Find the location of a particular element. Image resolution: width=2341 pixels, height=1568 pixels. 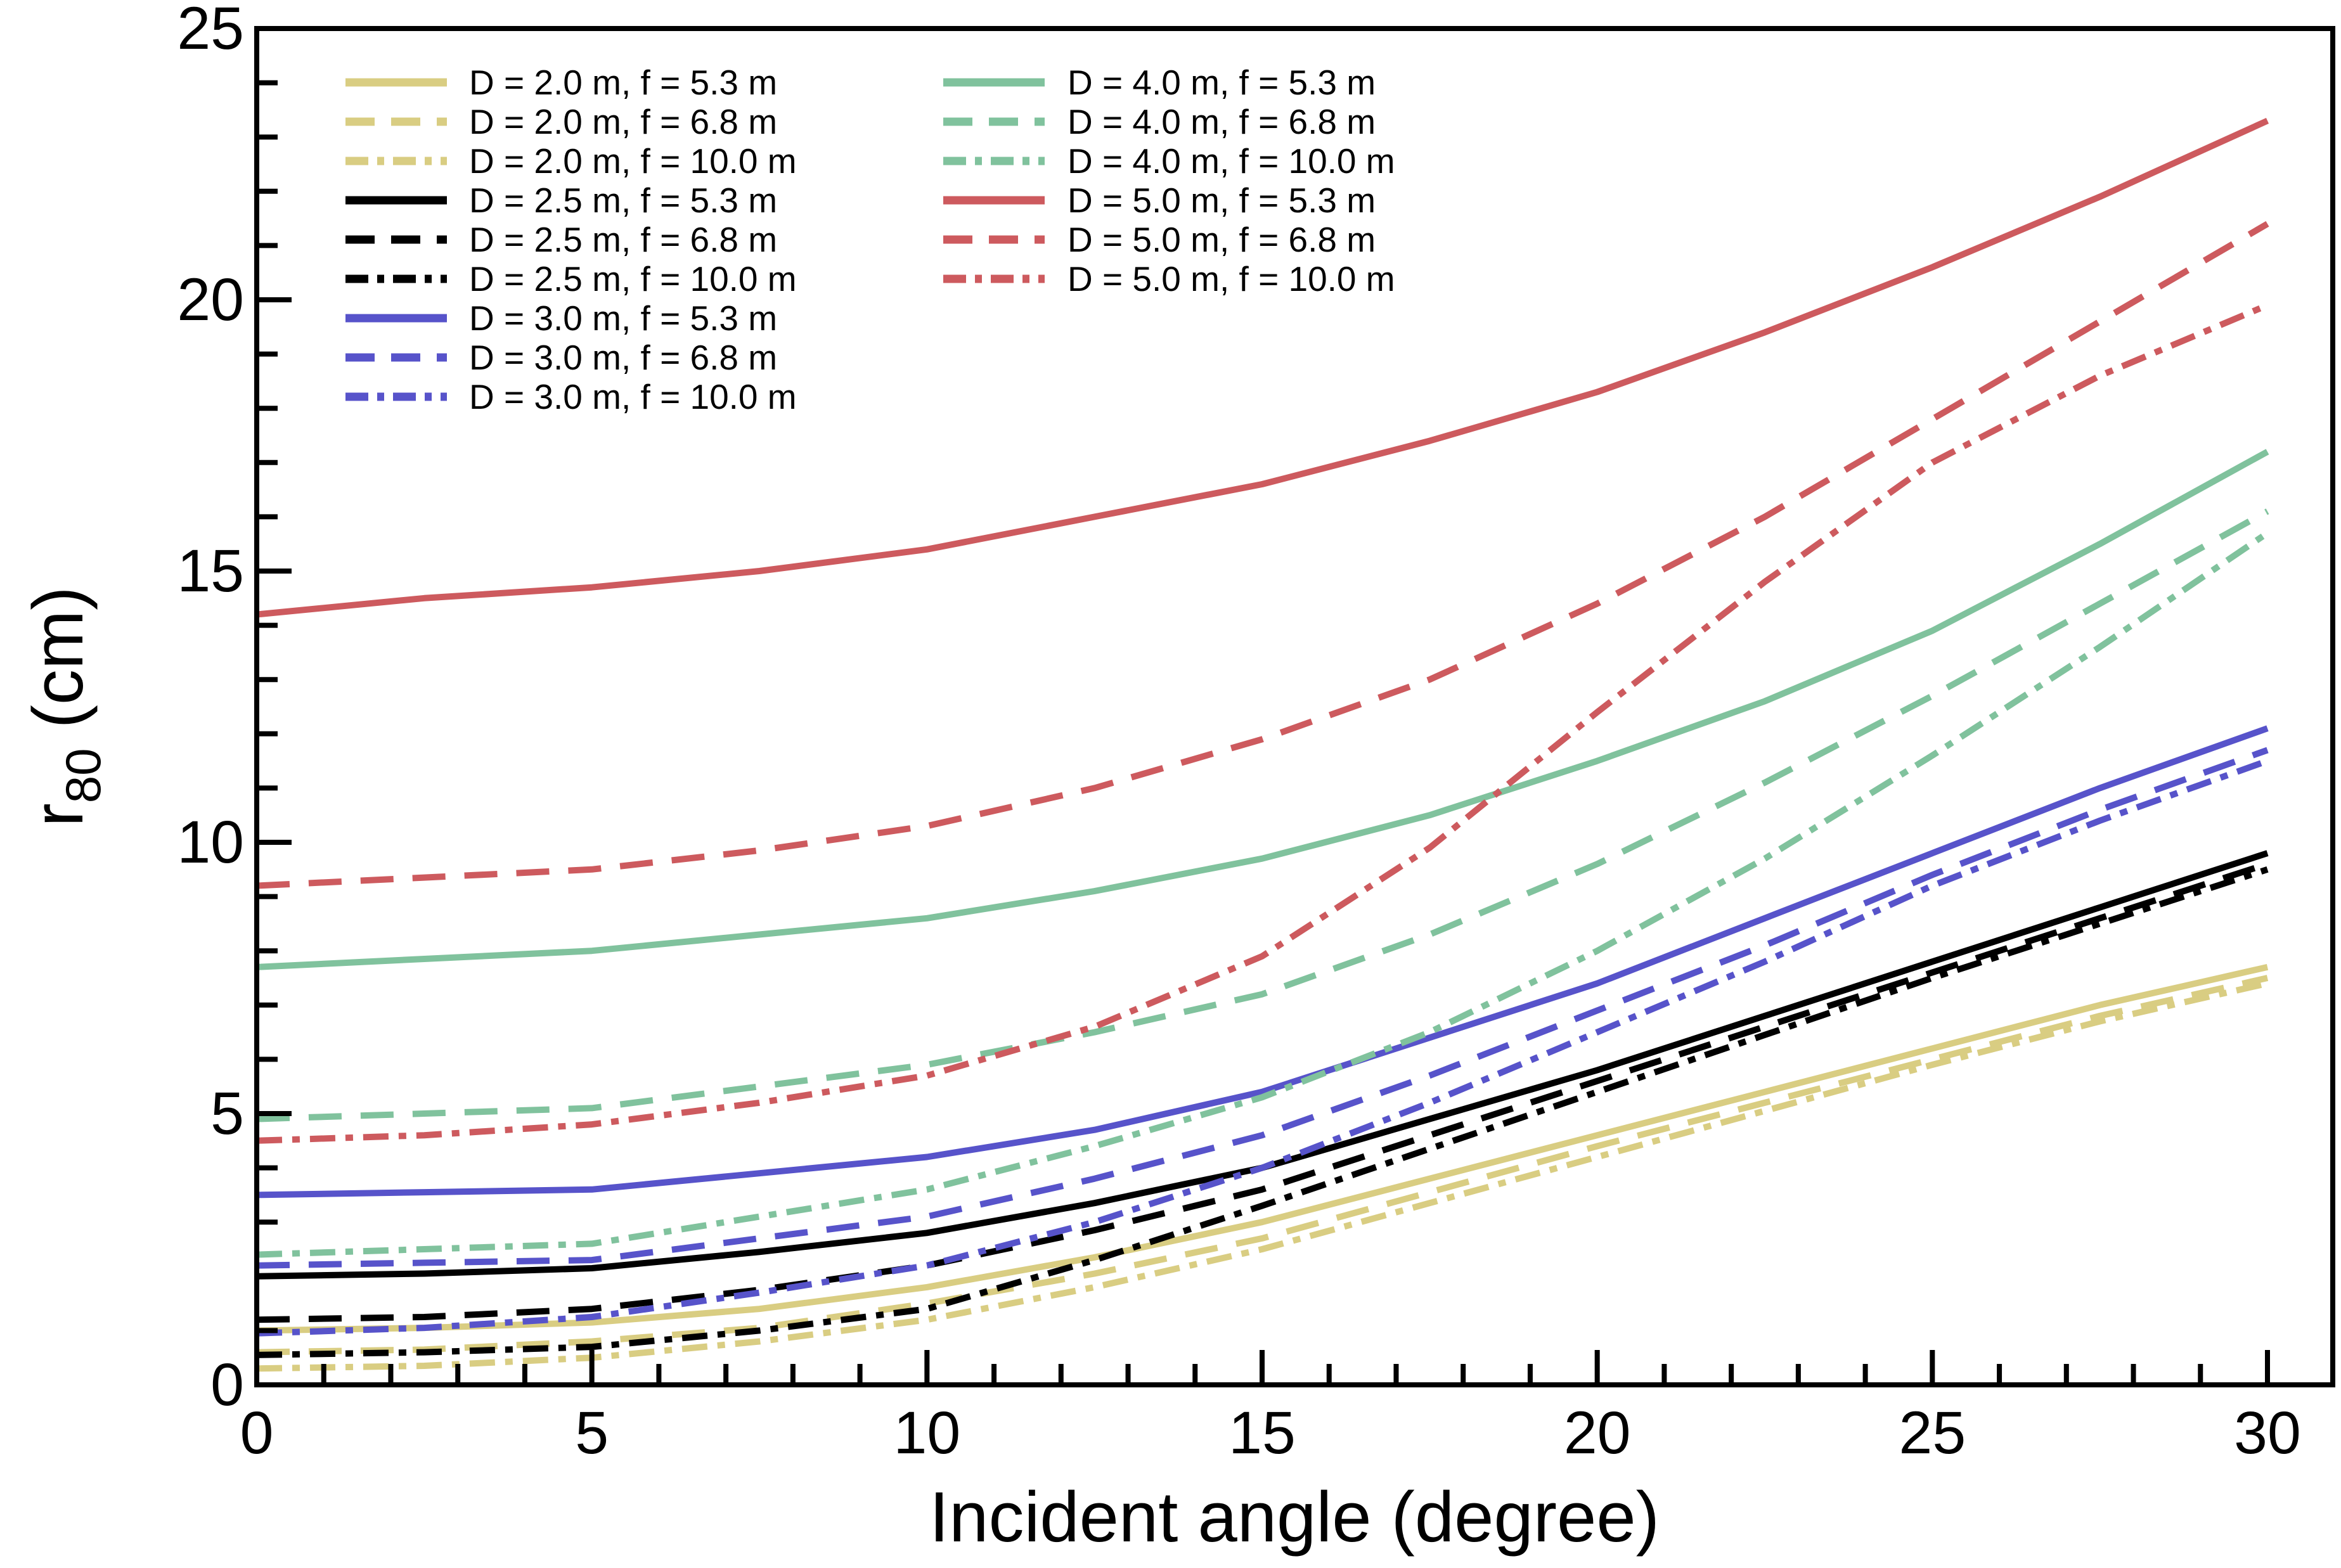

legend-label-D3.0-f6.8: D = 3.0 m, f = 6.8 m is located at coordinates (623, 357).